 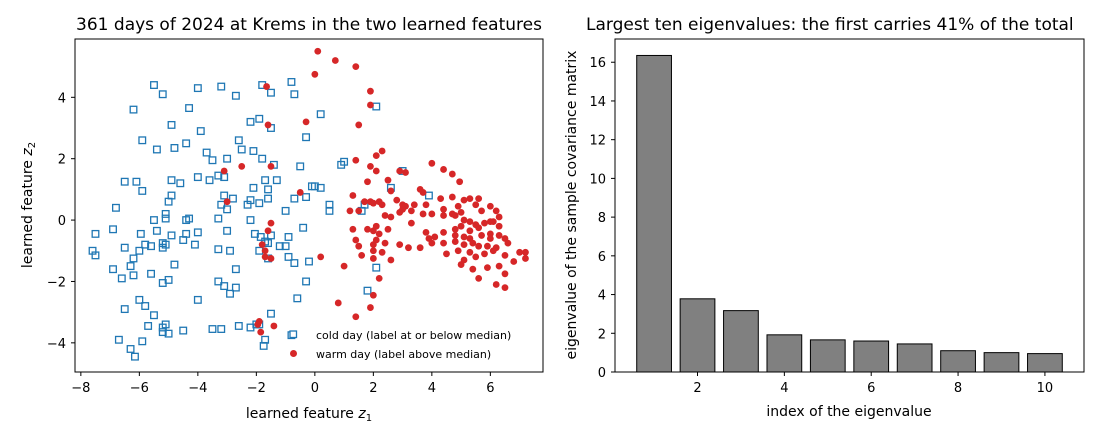 I want to click on x-tick-label: 2, so click(x=697, y=388).